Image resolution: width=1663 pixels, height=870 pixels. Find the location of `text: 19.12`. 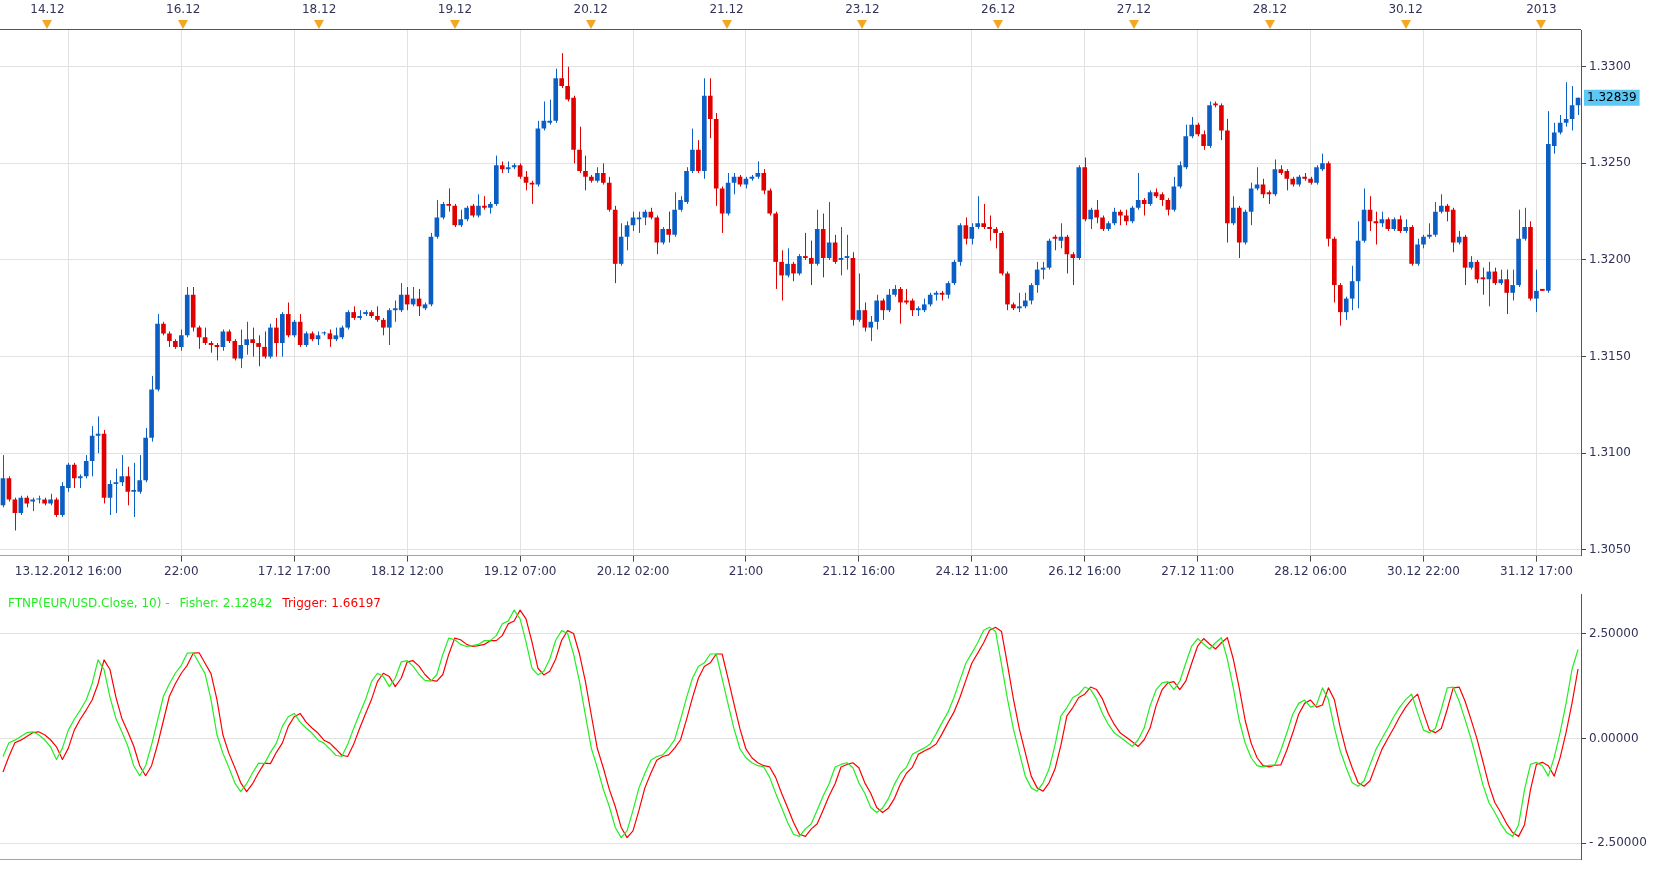

text: 19.12 is located at coordinates (455, 9).